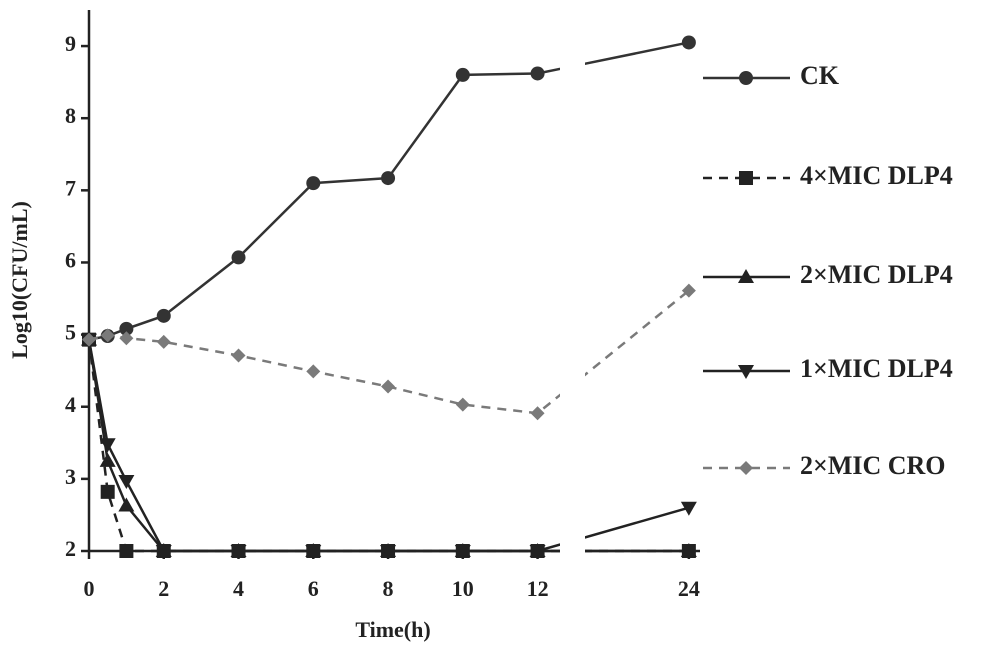 The width and height of the screenshot is (1000, 659). What do you see at coordinates (238, 588) in the screenshot?
I see `x-tick-label: 4` at bounding box center [238, 588].